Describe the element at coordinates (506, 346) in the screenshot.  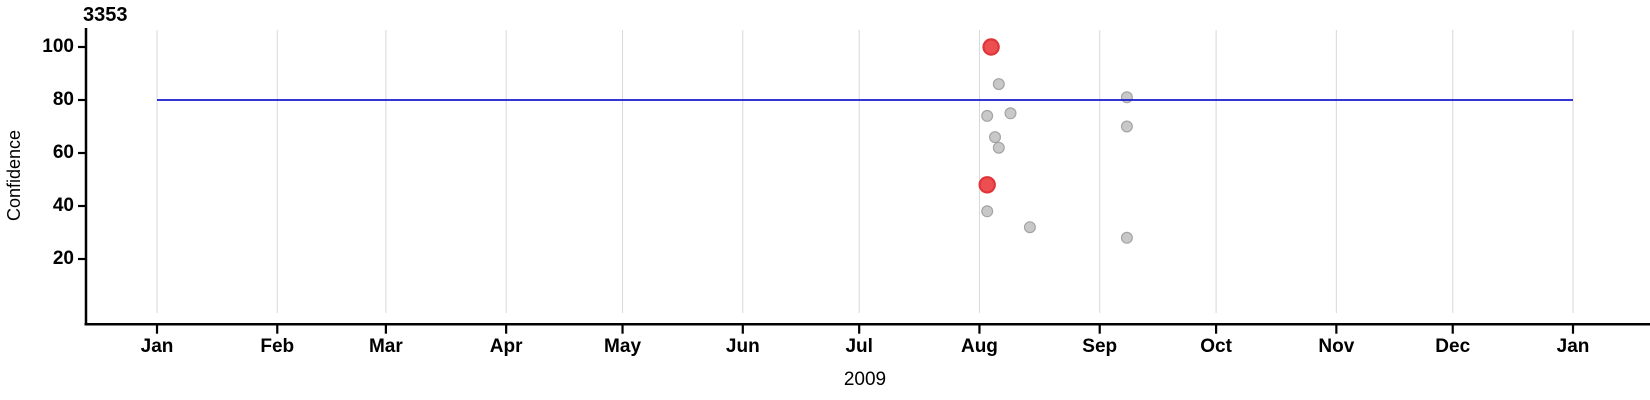
I see `x-tick-label: Apr` at that location.